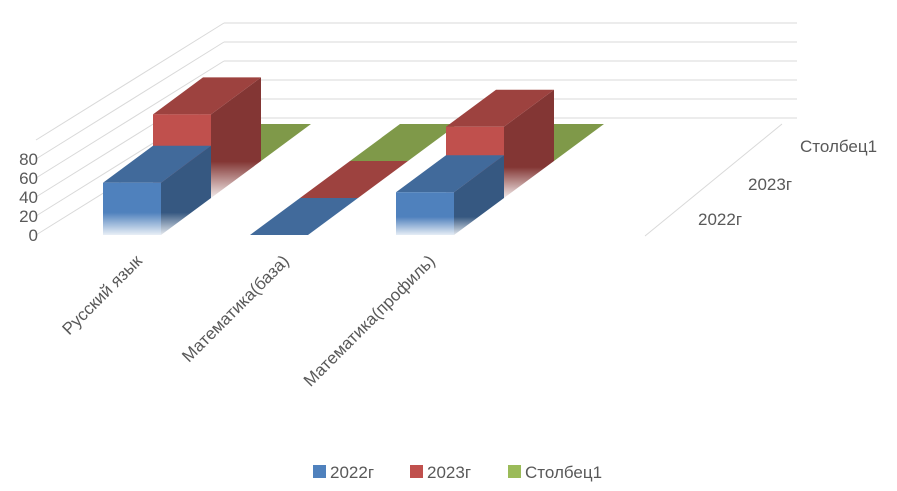 The height and width of the screenshot is (491, 897). I want to click on depth-axis: 2022г 2023г Столбец1, so click(787, 183).